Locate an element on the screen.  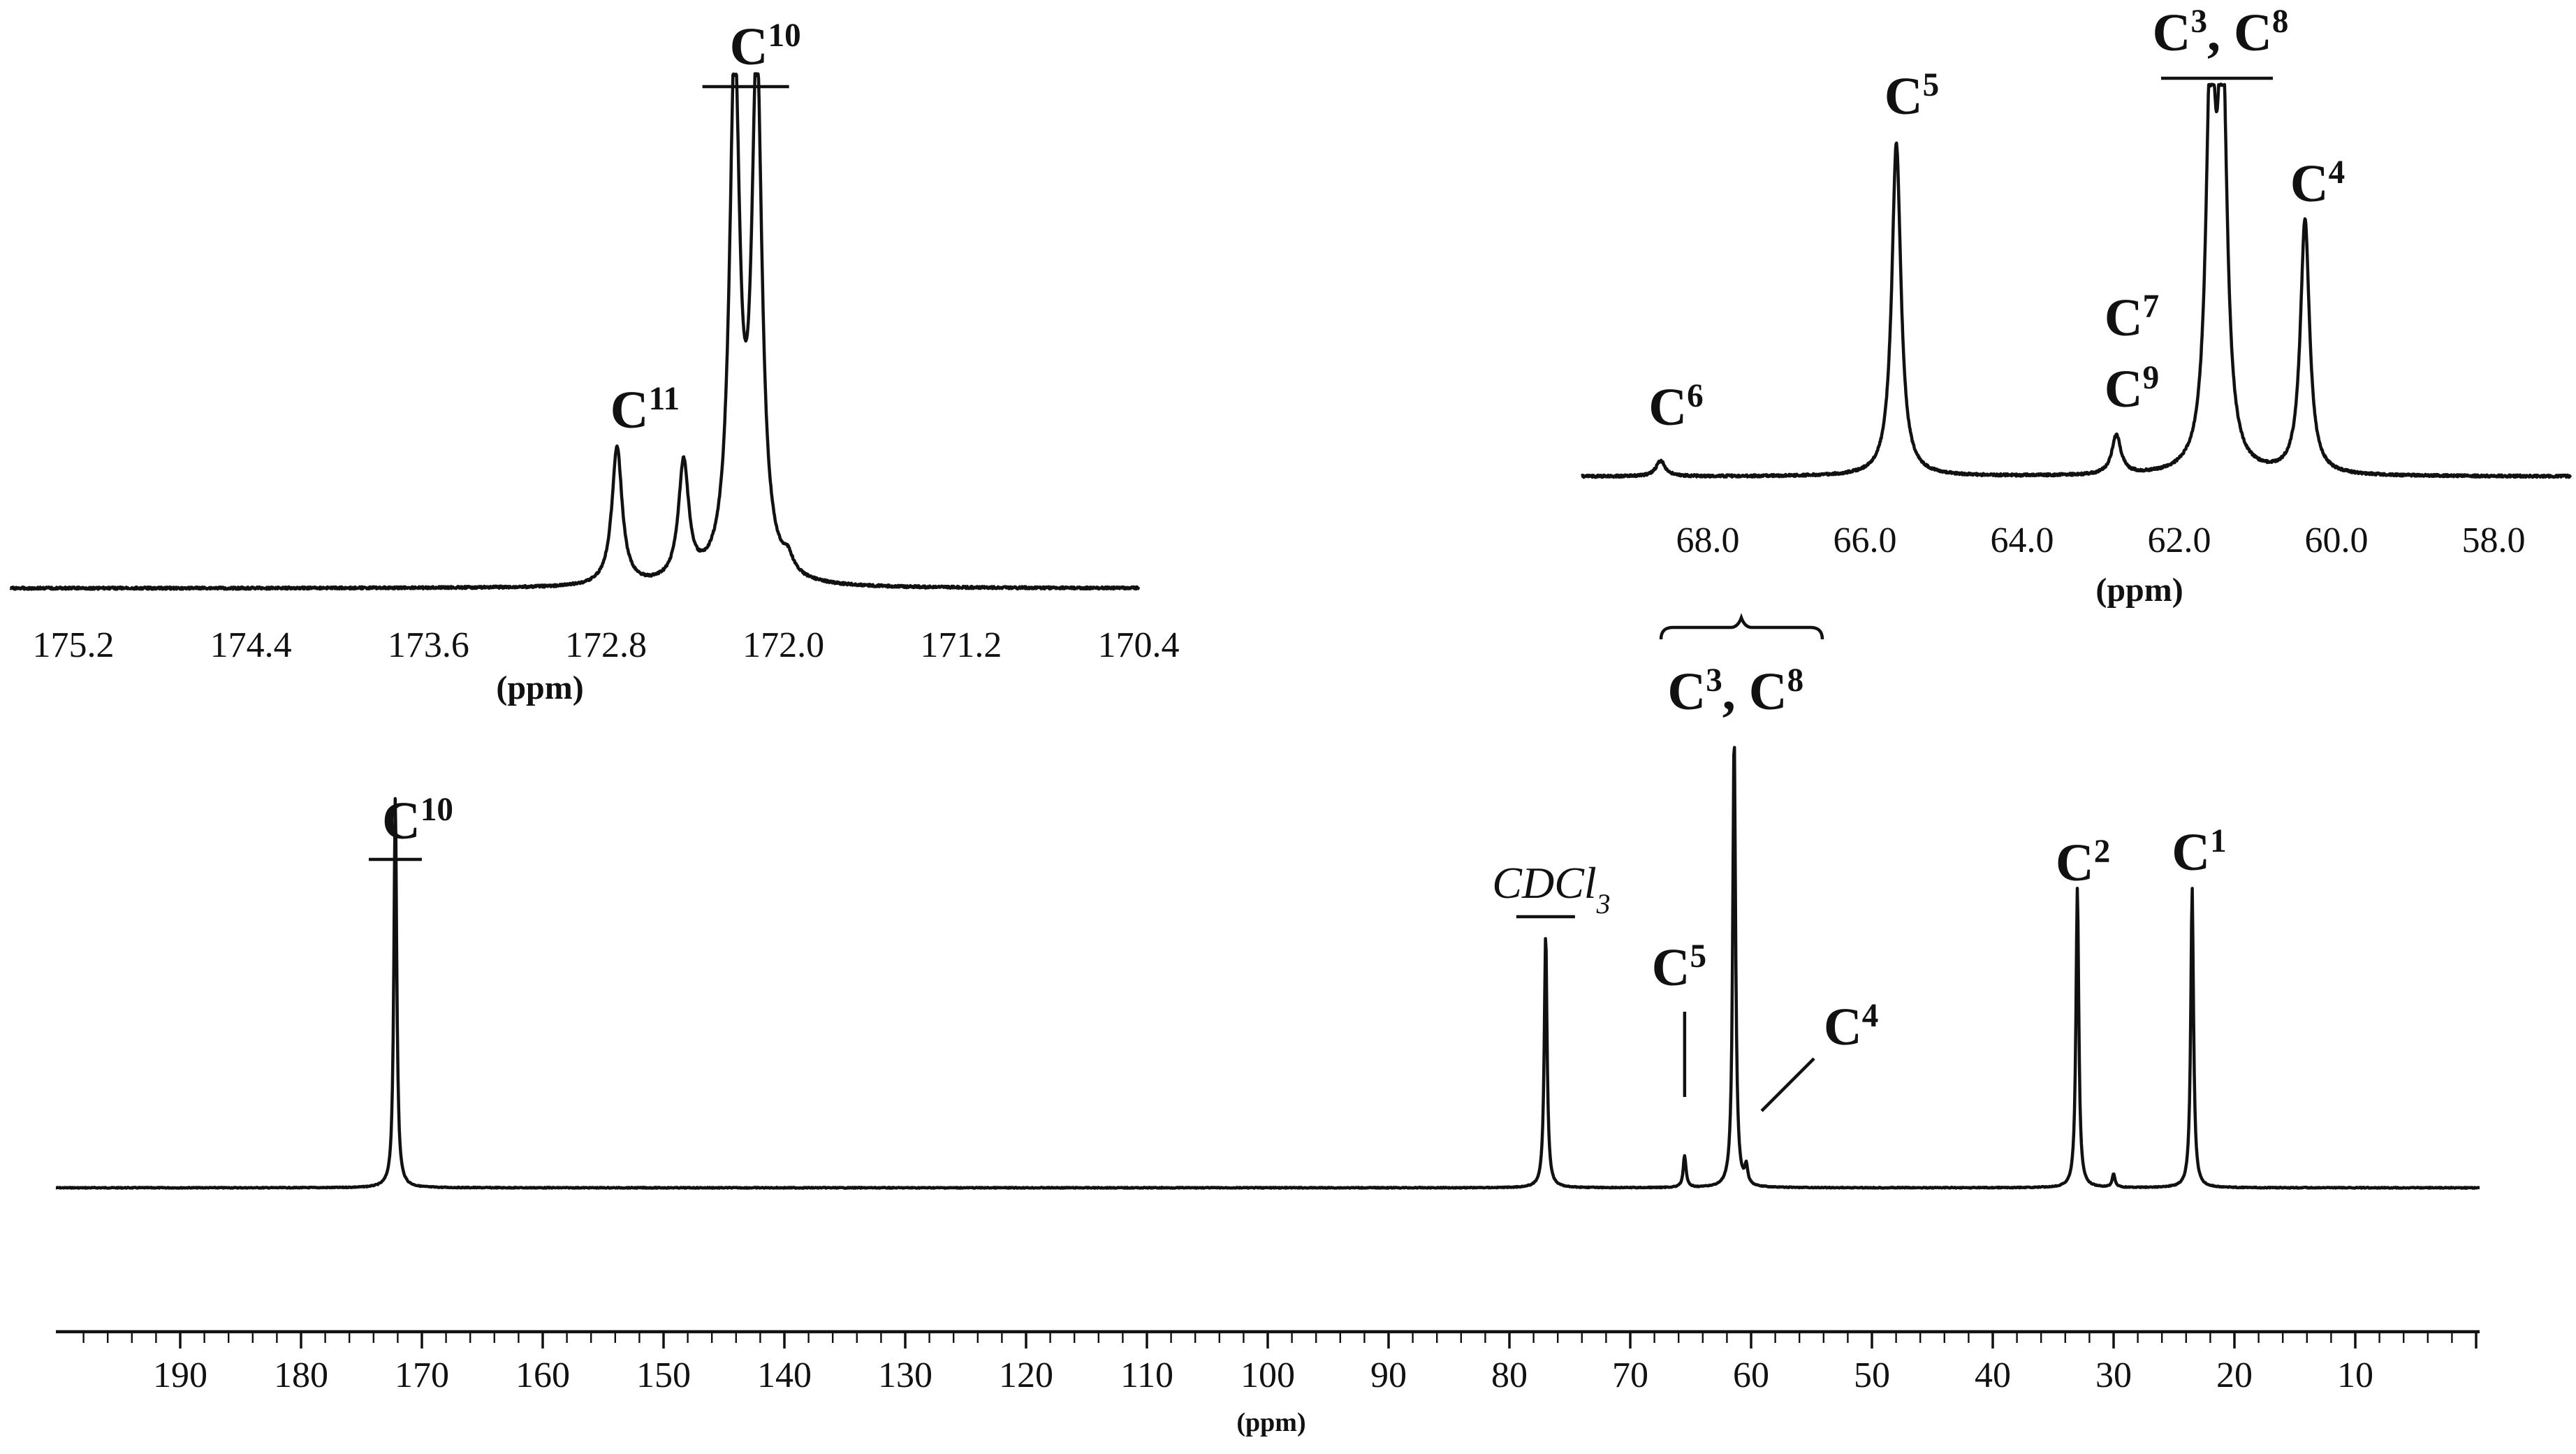
main-x-axis-label: (ppm) is located at coordinates (1270, 1422).